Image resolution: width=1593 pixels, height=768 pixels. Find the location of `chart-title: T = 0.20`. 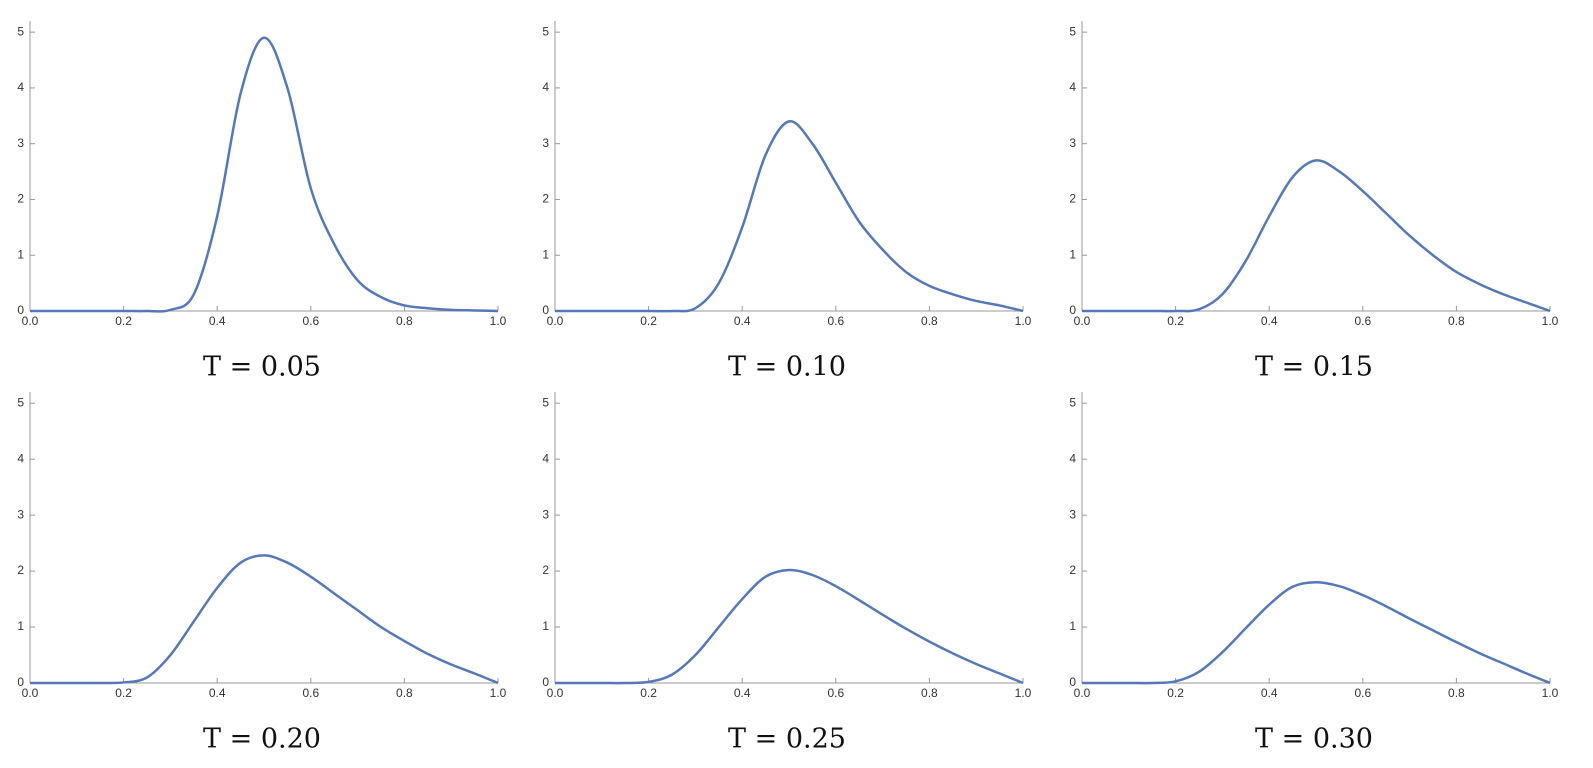

chart-title: T = 0.20 is located at coordinates (262, 739).